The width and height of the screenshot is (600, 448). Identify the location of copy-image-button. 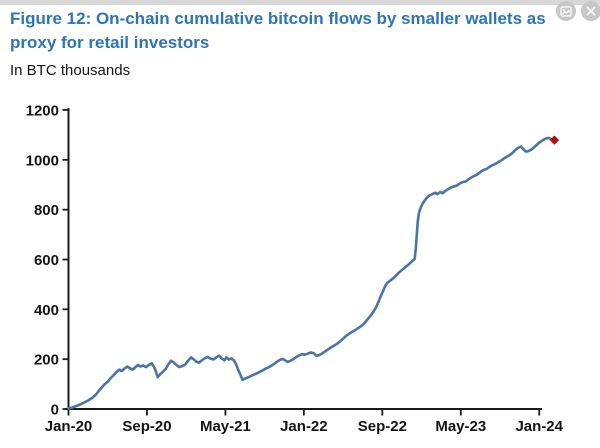
(566, 11).